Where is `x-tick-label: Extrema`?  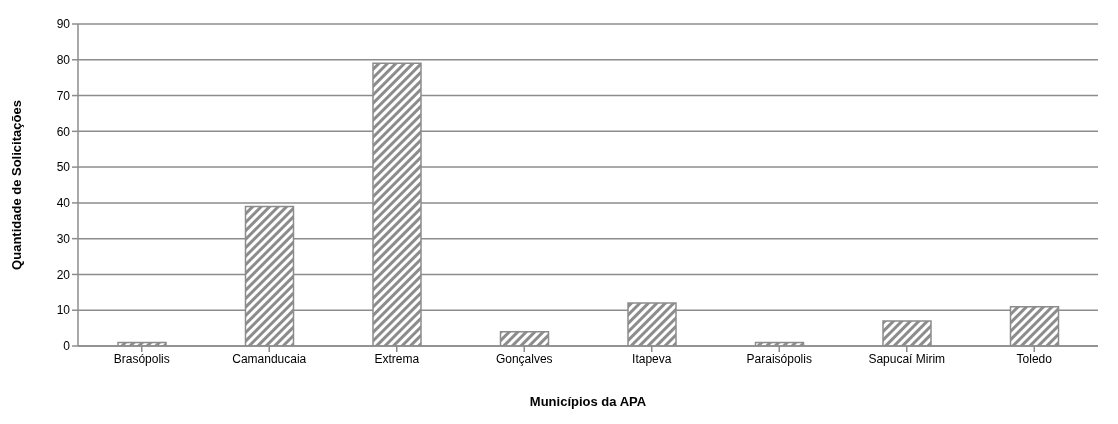
x-tick-label: Extrema is located at coordinates (397, 358).